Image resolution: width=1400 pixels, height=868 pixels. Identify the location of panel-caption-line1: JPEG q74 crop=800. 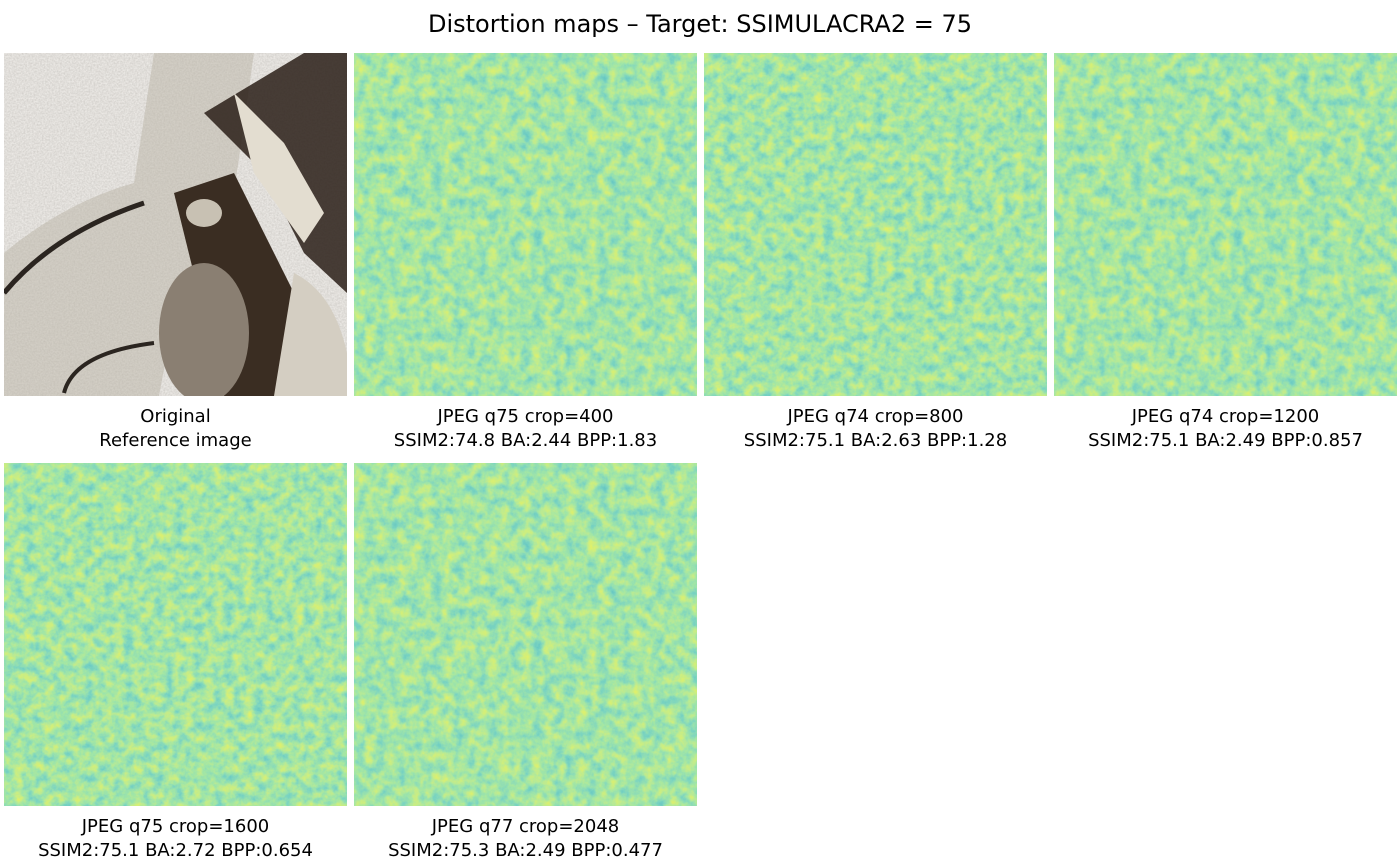
(875, 416).